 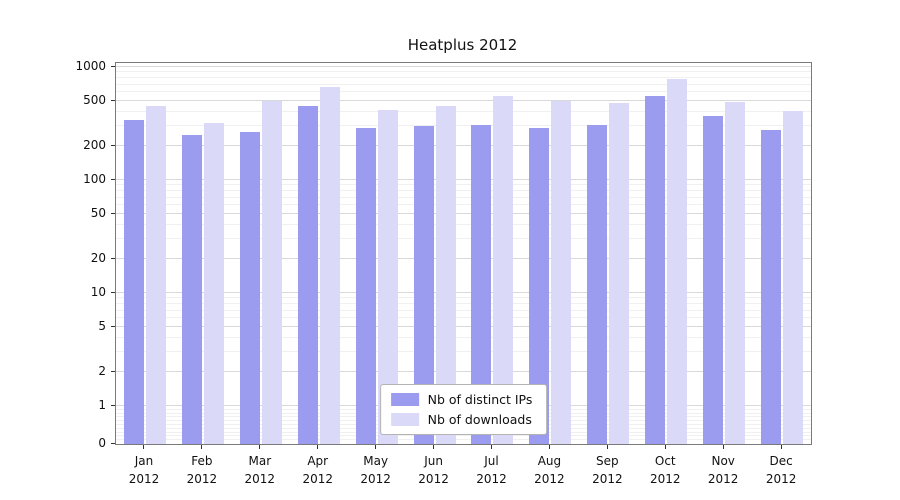 What do you see at coordinates (781, 461) in the screenshot?
I see `x-tick-month: Dec` at bounding box center [781, 461].